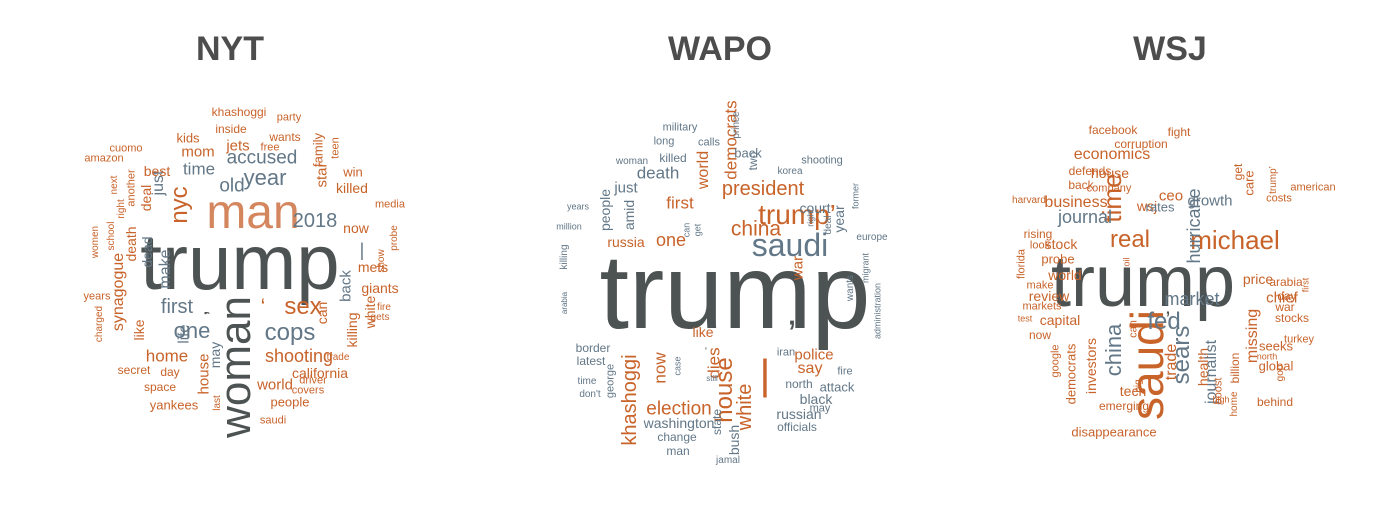  What do you see at coordinates (1124, 406) in the screenshot?
I see `cloud-word: emerging` at bounding box center [1124, 406].